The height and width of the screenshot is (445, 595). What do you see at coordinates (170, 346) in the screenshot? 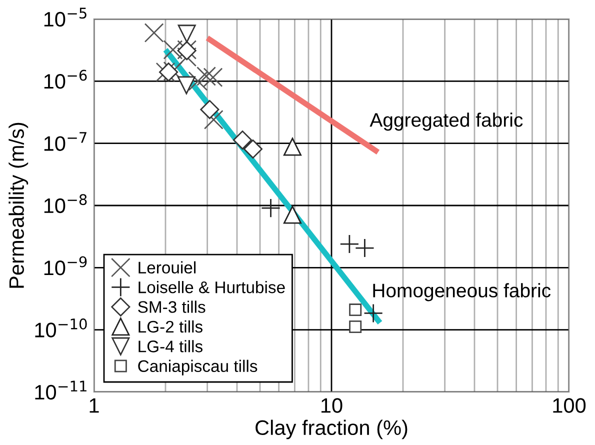
I see `legend-label: LG-4 tills` at bounding box center [170, 346].